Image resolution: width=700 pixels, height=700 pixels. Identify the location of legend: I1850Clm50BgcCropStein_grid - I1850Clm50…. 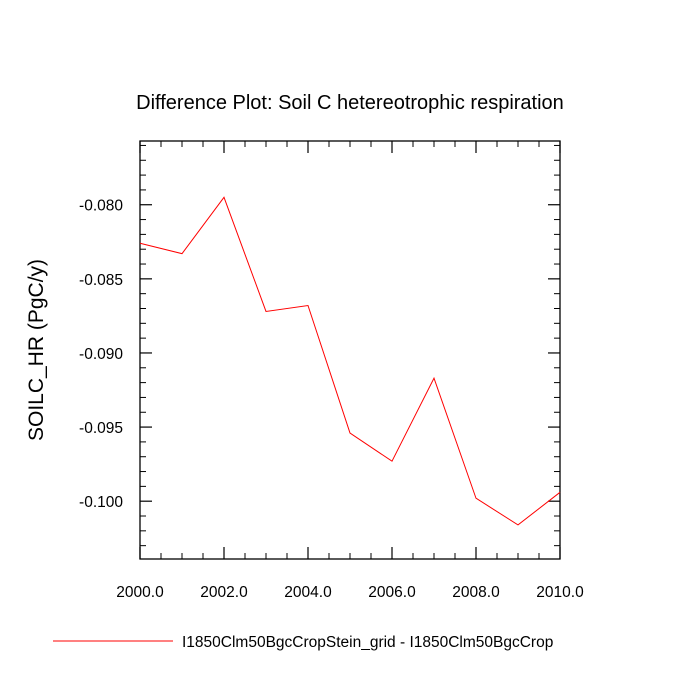
(303, 642).